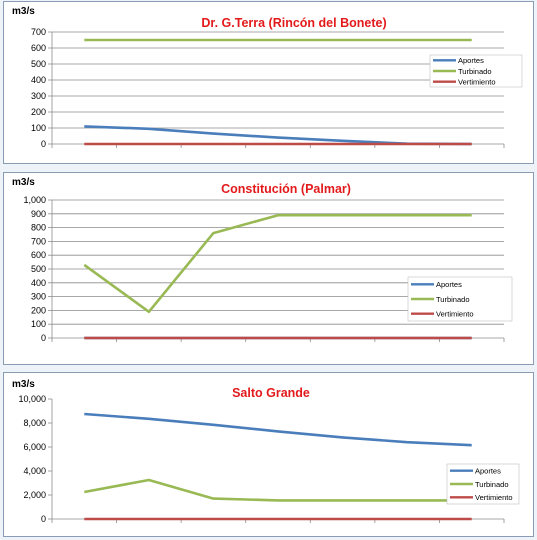  What do you see at coordinates (32, 399) in the screenshot?
I see `y-tick-label: 10,000` at bounding box center [32, 399].